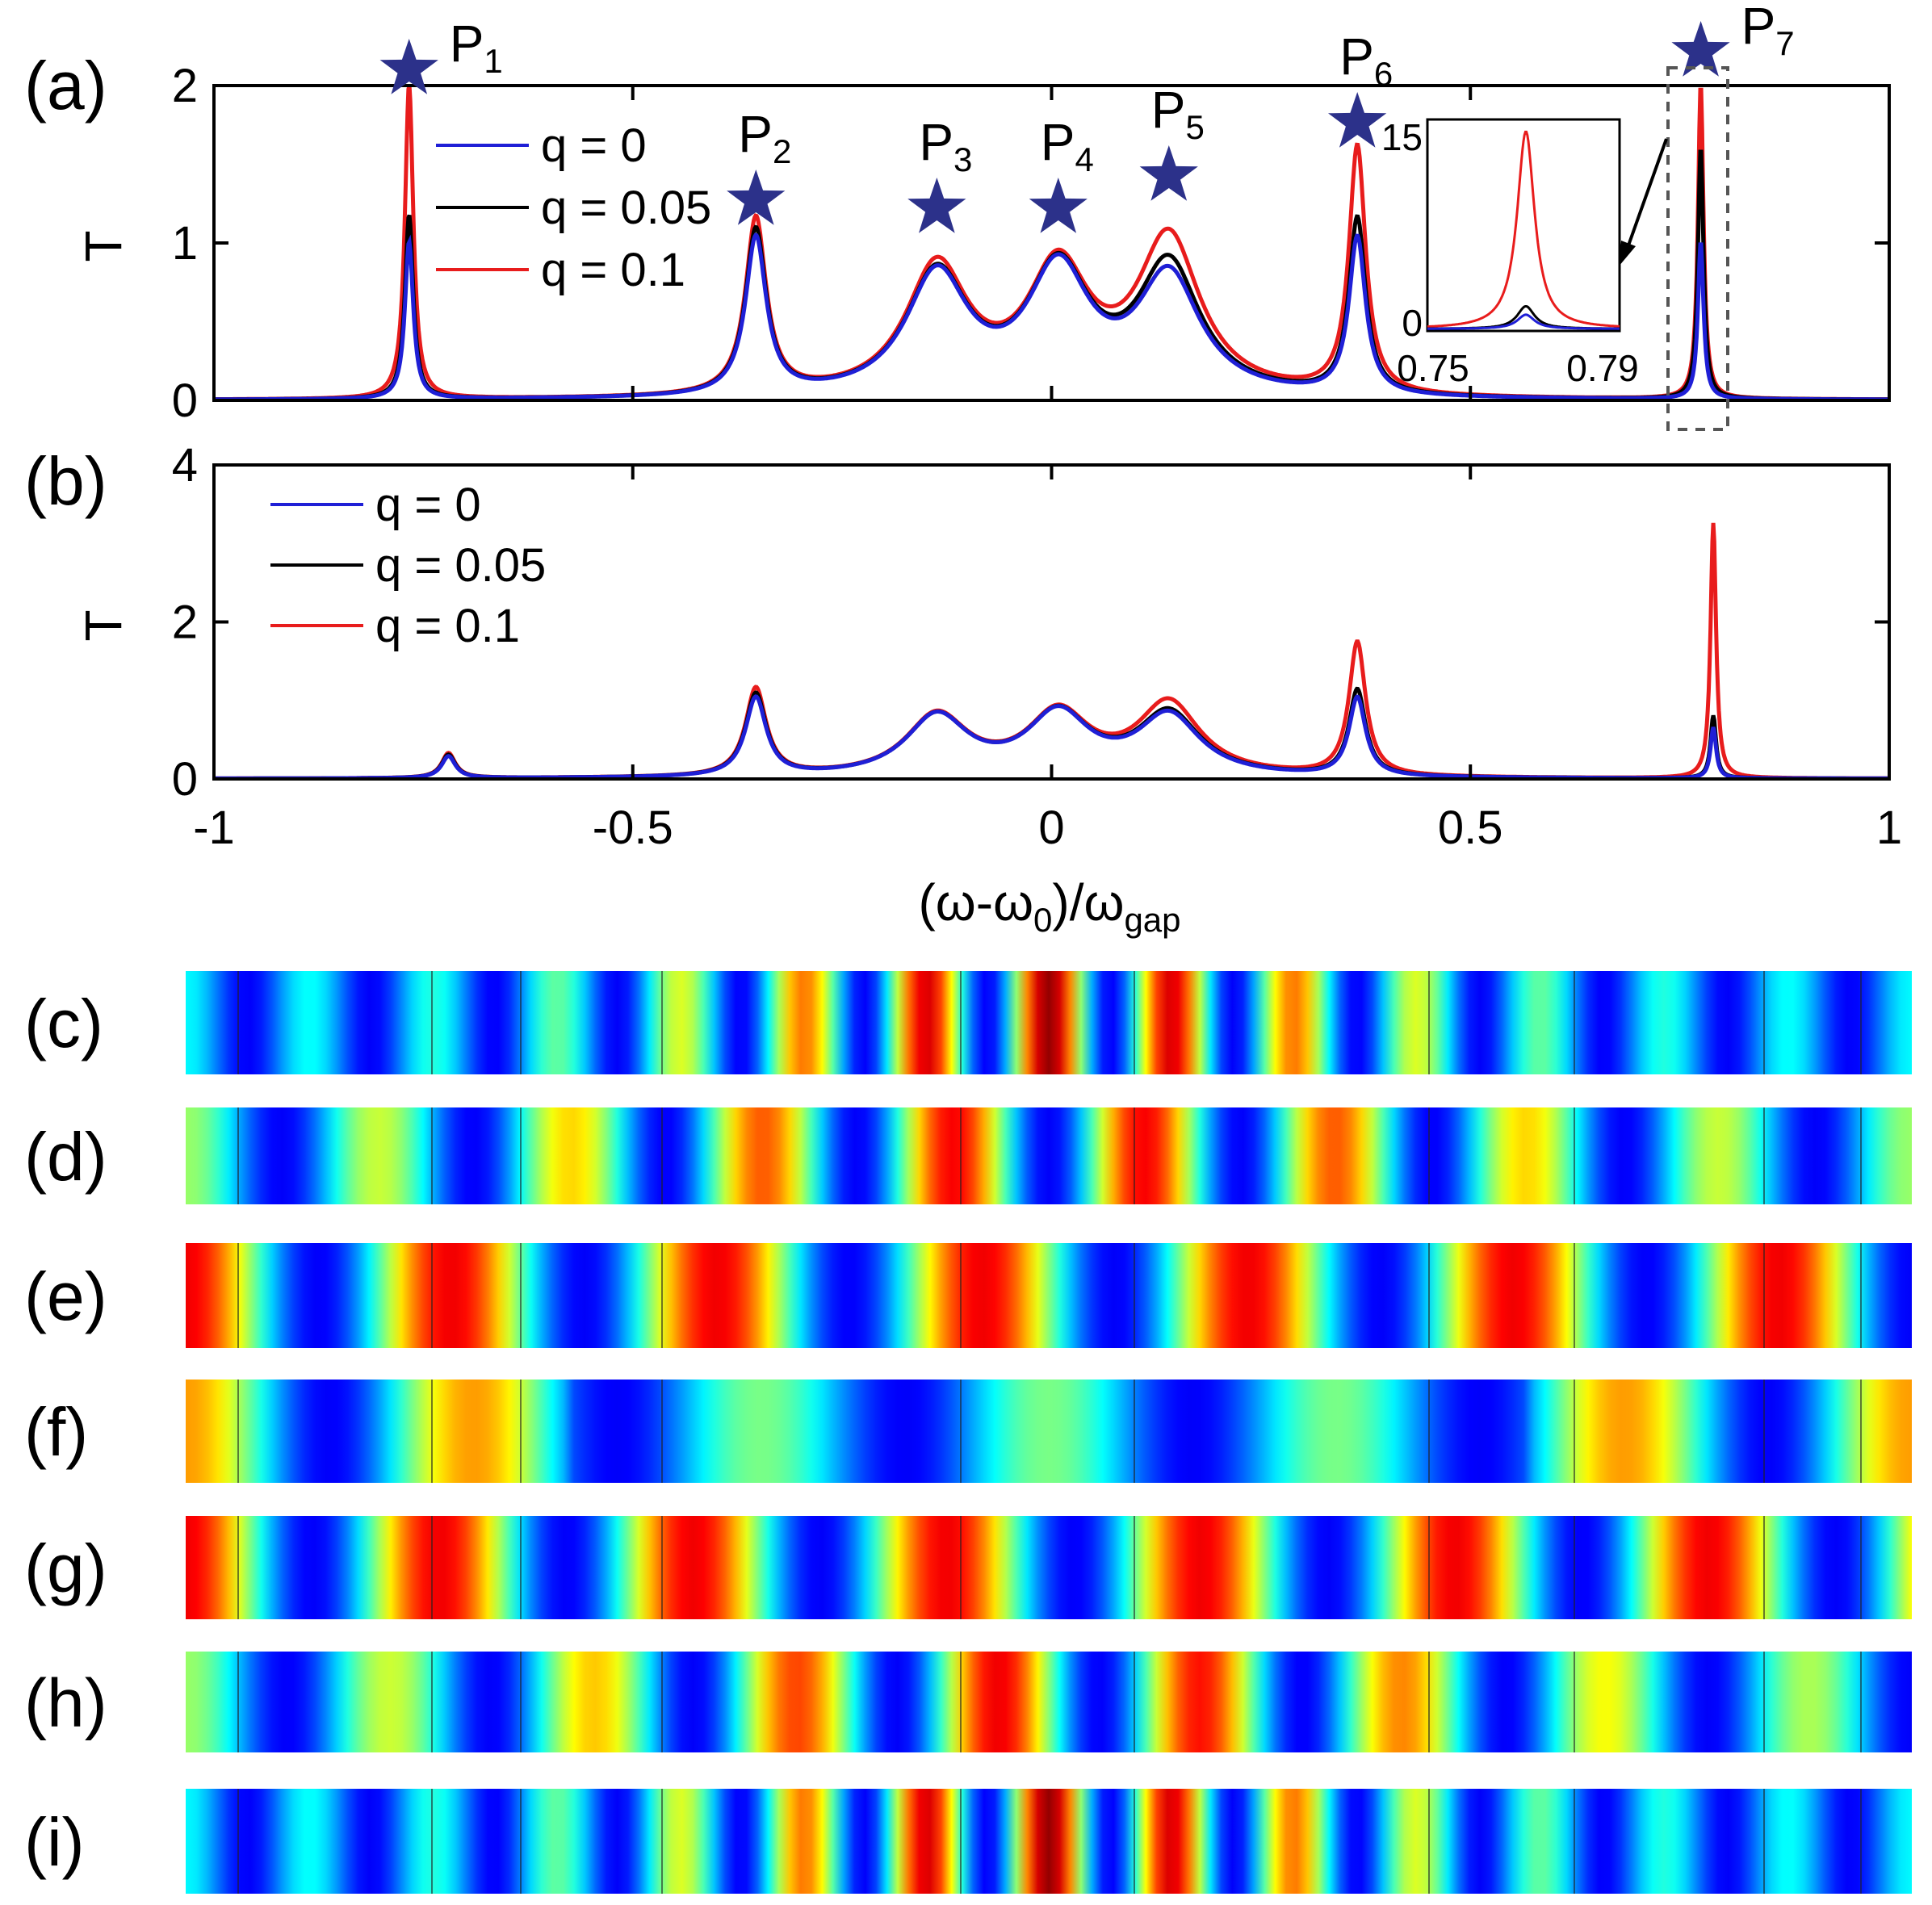 This screenshot has width=1932, height=1905. What do you see at coordinates (1646, 197) in the screenshot?
I see `inset-arrow-line` at bounding box center [1646, 197].